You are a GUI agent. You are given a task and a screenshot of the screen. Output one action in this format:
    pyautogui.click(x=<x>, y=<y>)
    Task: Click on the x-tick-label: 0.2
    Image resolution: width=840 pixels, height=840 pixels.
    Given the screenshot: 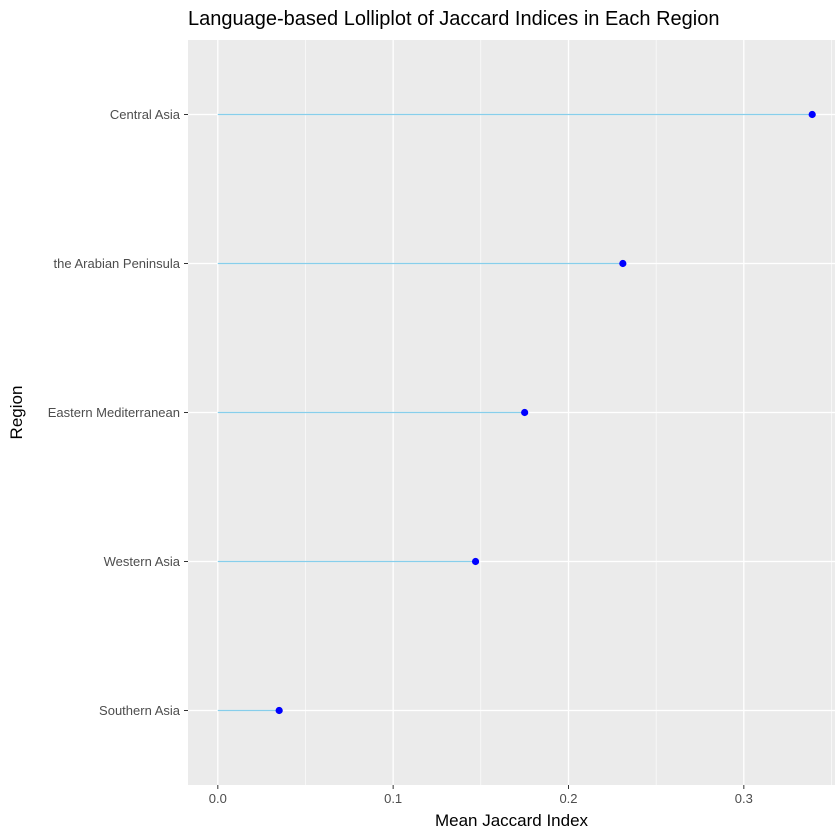 What is the action you would take?
    pyautogui.click(x=568, y=798)
    